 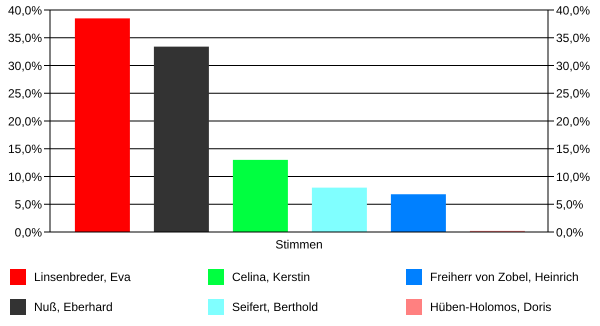 I want to click on text: 20,0%, so click(x=573, y=121).